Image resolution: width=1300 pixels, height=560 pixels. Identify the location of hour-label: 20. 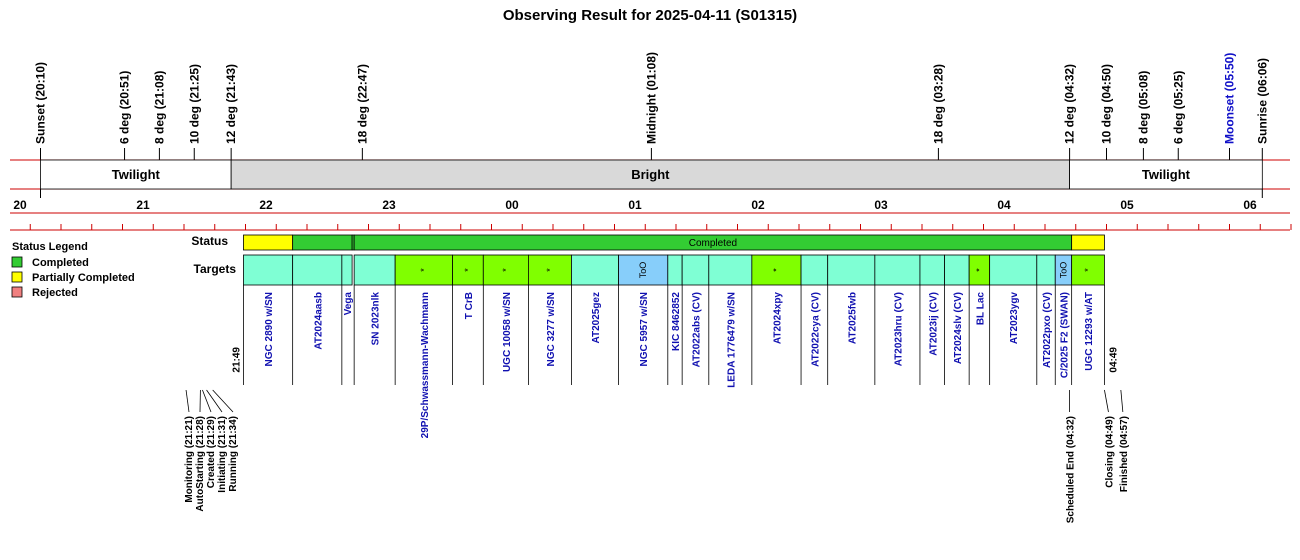
(20, 205).